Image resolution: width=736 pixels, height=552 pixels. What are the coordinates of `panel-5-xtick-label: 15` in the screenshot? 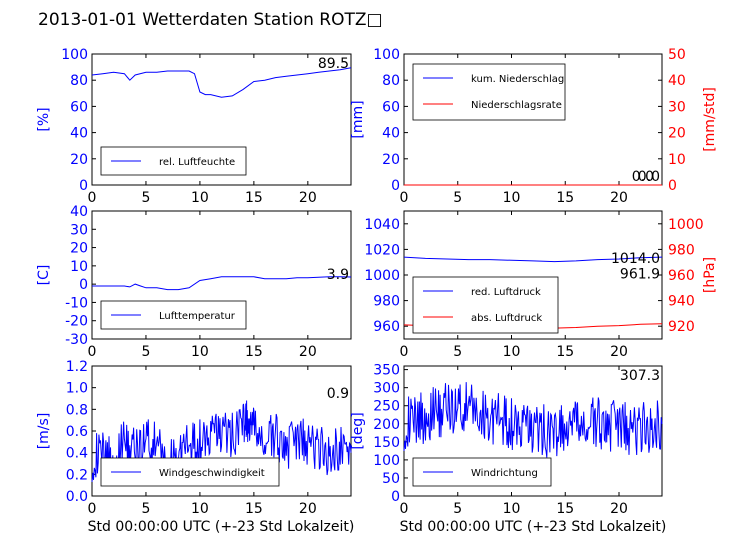 It's located at (254, 509).